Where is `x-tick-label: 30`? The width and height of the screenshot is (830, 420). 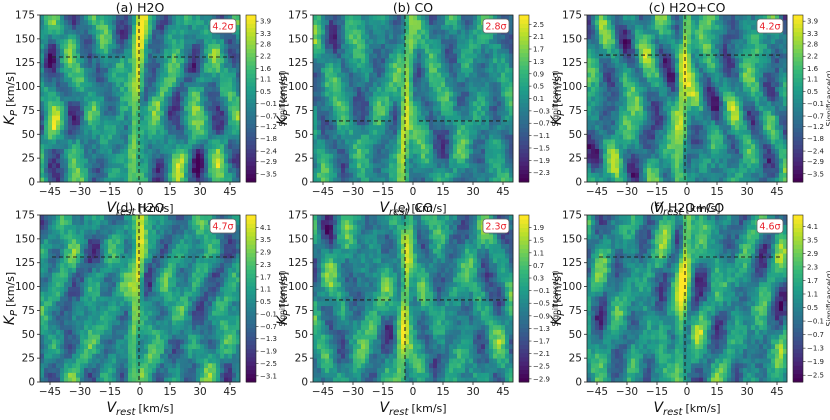 x-tick-label: 30 is located at coordinates (199, 192).